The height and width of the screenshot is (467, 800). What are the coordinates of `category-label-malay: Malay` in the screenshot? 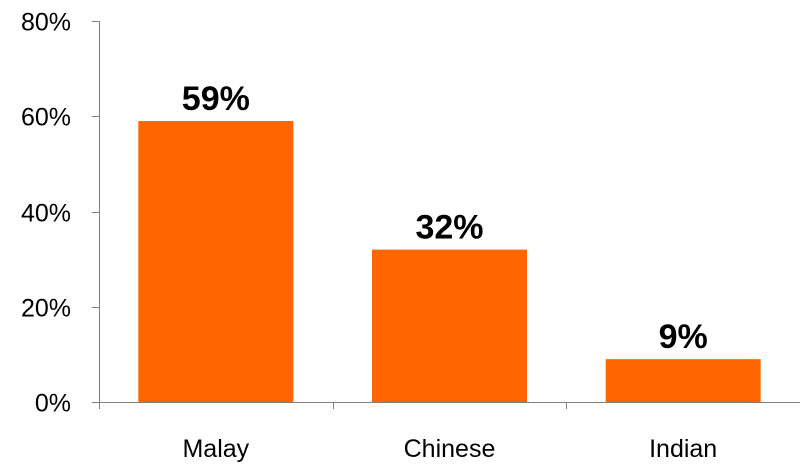 It's located at (215, 449).